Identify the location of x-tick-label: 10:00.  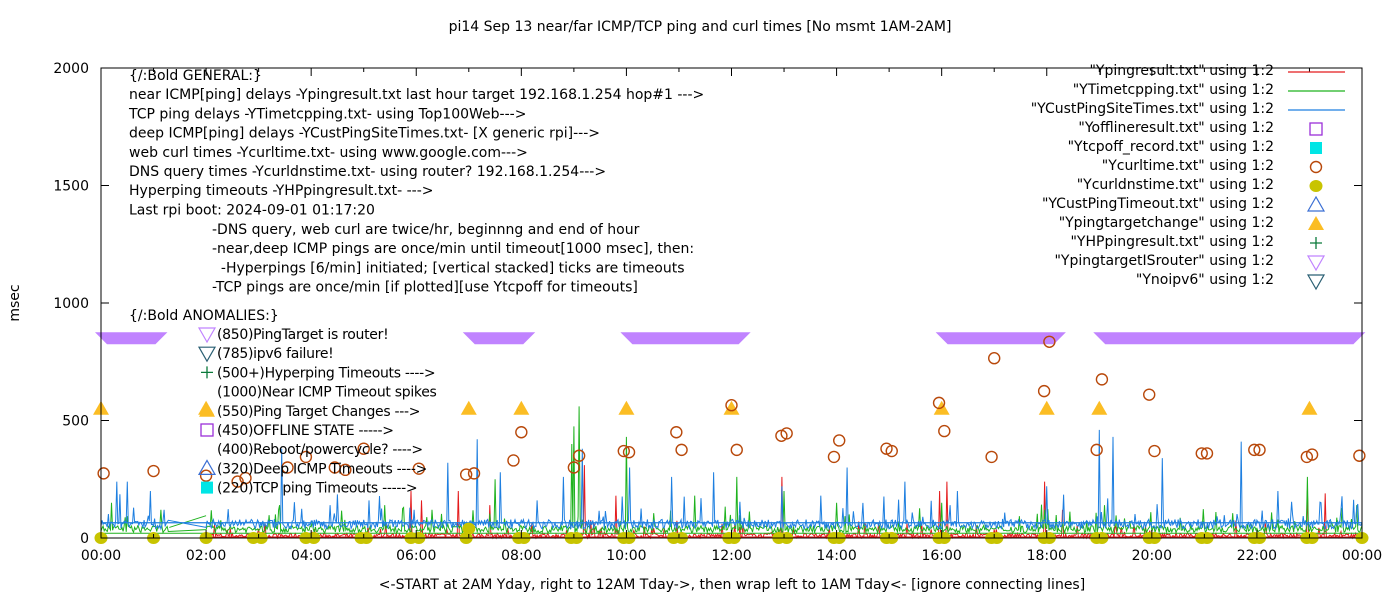
(626, 556).